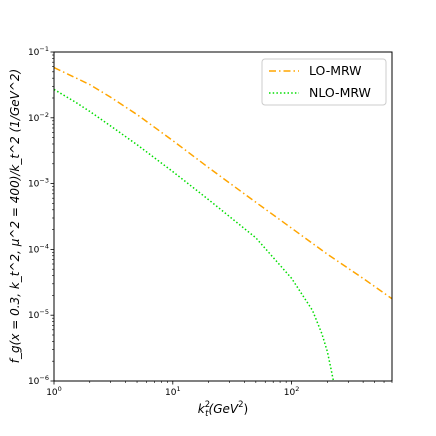  Describe the element at coordinates (38, 117) in the screenshot. I see `y-tick-label: 10⁻²` at that location.